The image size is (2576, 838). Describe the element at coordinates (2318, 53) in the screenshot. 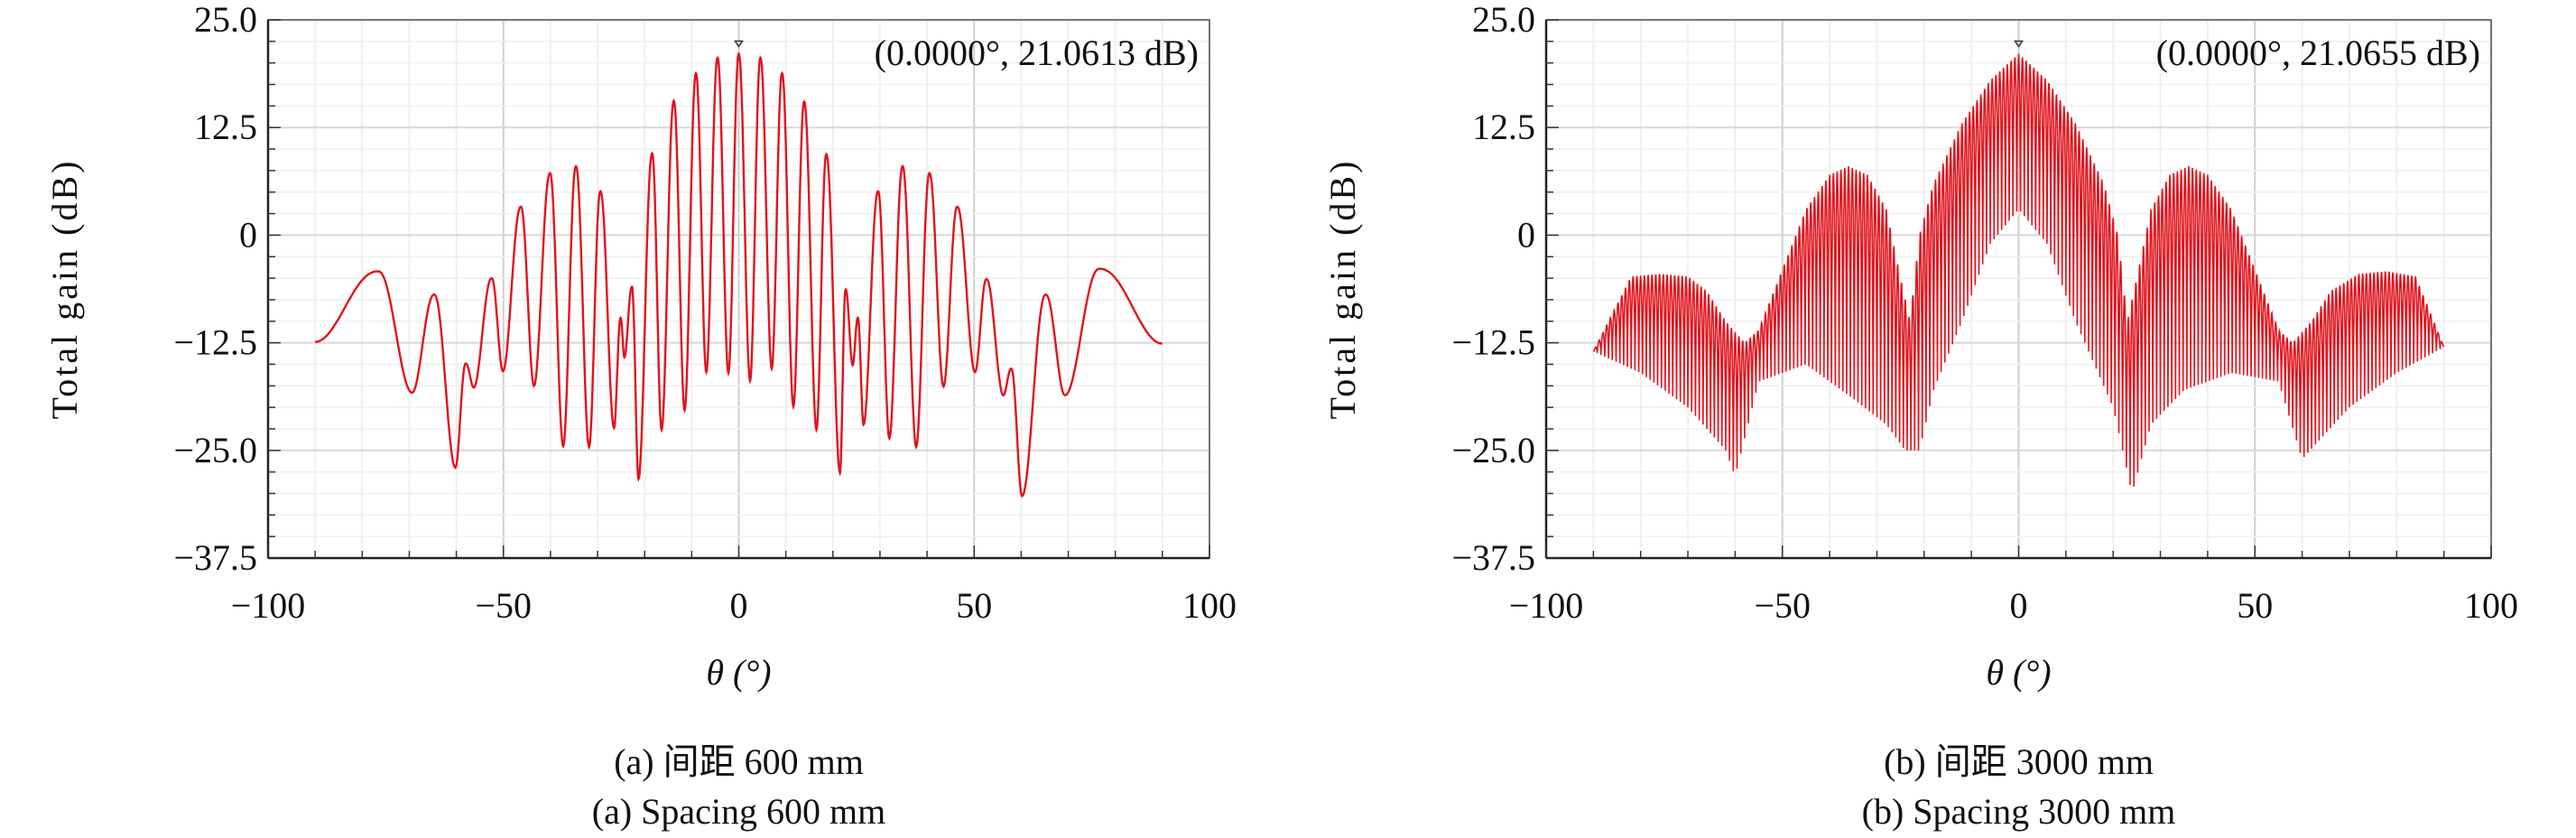

I see `peak-annotation: (0.0000°, 21.0655 dB)` at that location.